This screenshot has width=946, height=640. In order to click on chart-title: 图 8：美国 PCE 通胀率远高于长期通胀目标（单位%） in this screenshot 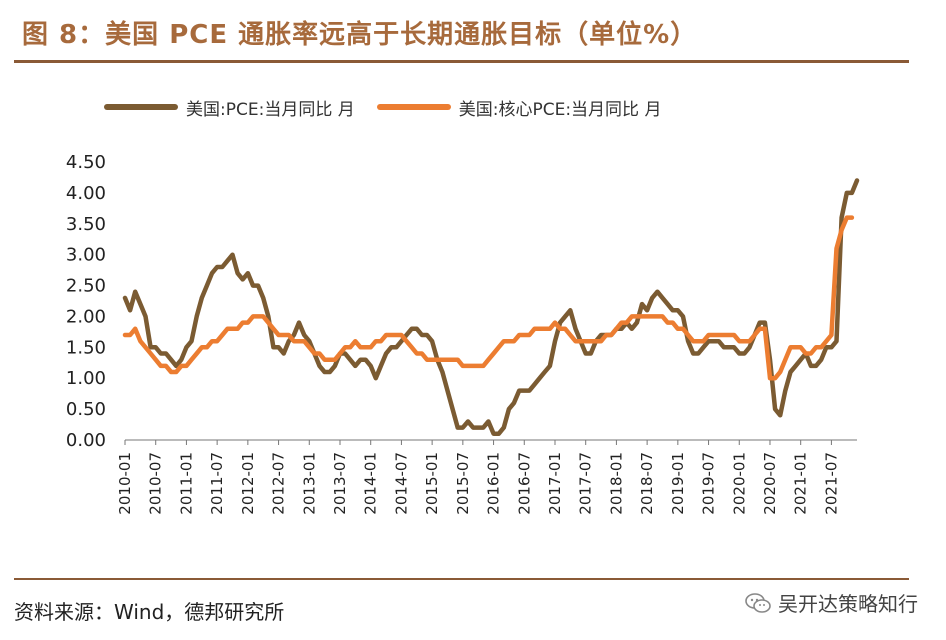, I will do `click(360, 35)`.